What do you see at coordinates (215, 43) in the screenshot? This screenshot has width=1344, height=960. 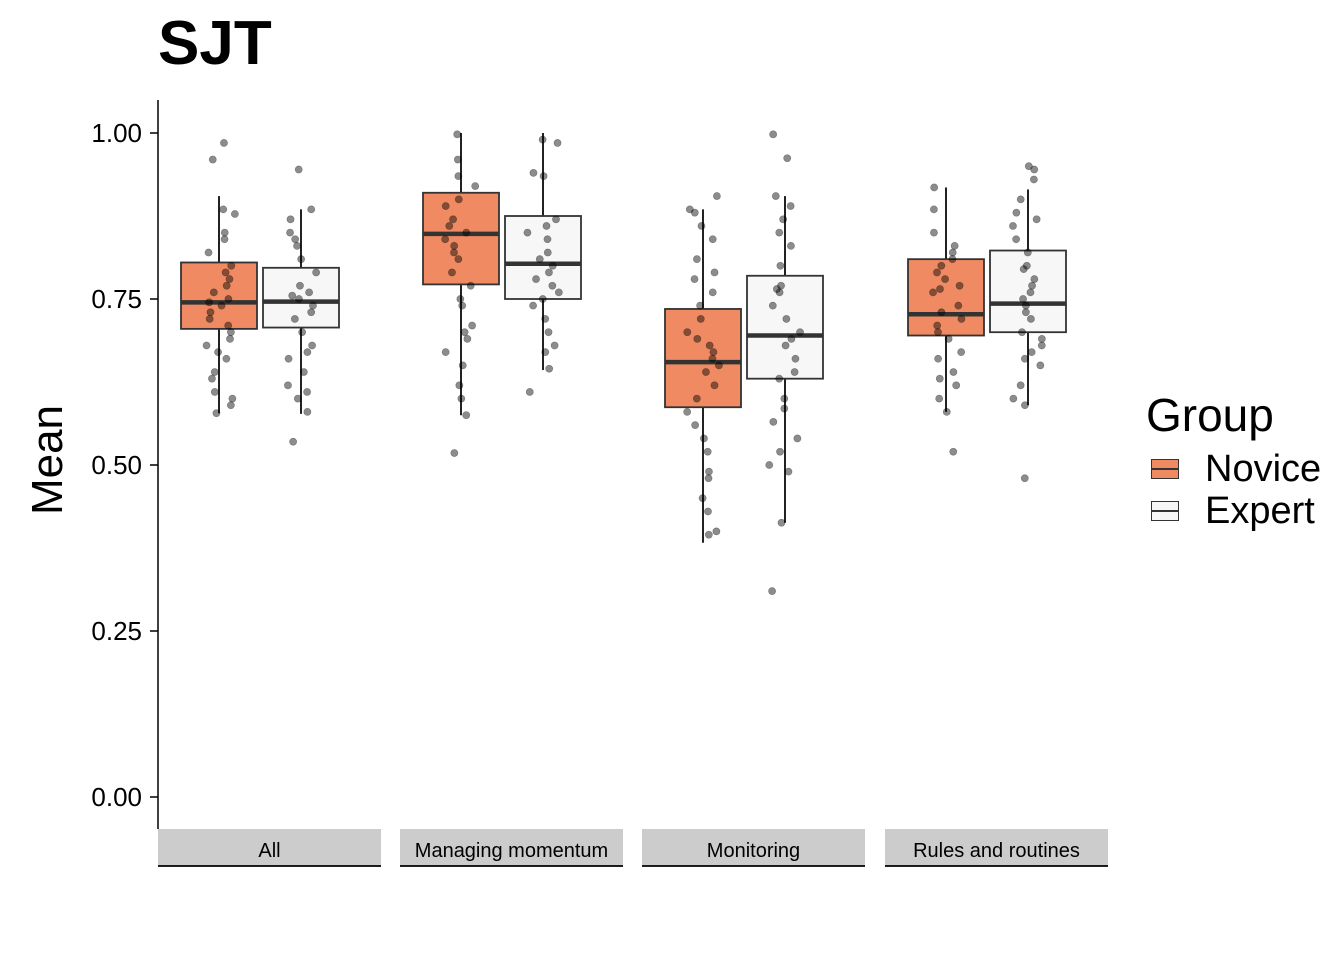 I see `chart-title: SJT` at bounding box center [215, 43].